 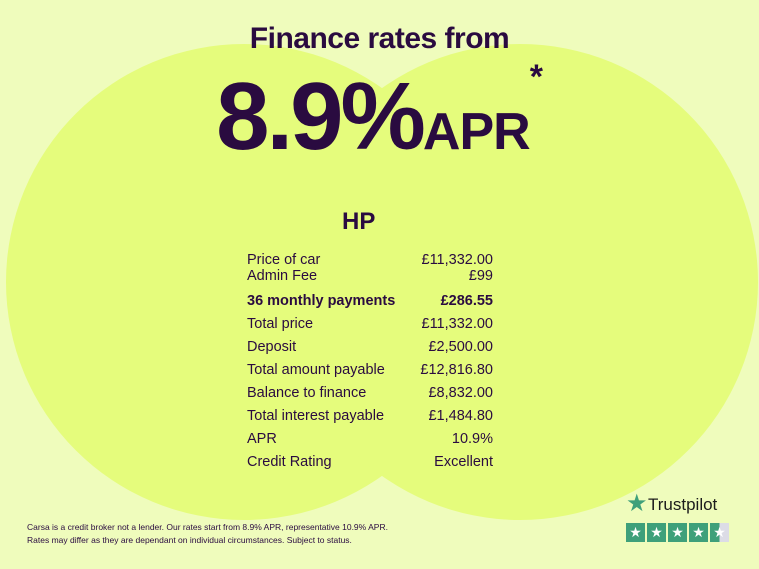 I want to click on table-row: Total price £11,332.00, so click(x=370, y=324).